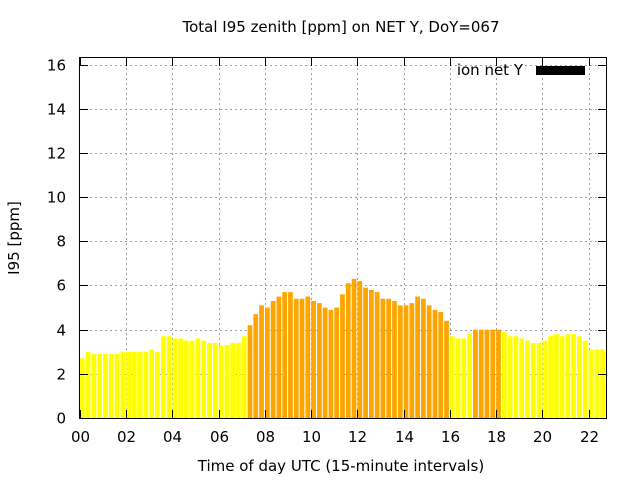 Image resolution: width=640 pixels, height=480 pixels. I want to click on y-tick-label: 16, so click(56, 66).